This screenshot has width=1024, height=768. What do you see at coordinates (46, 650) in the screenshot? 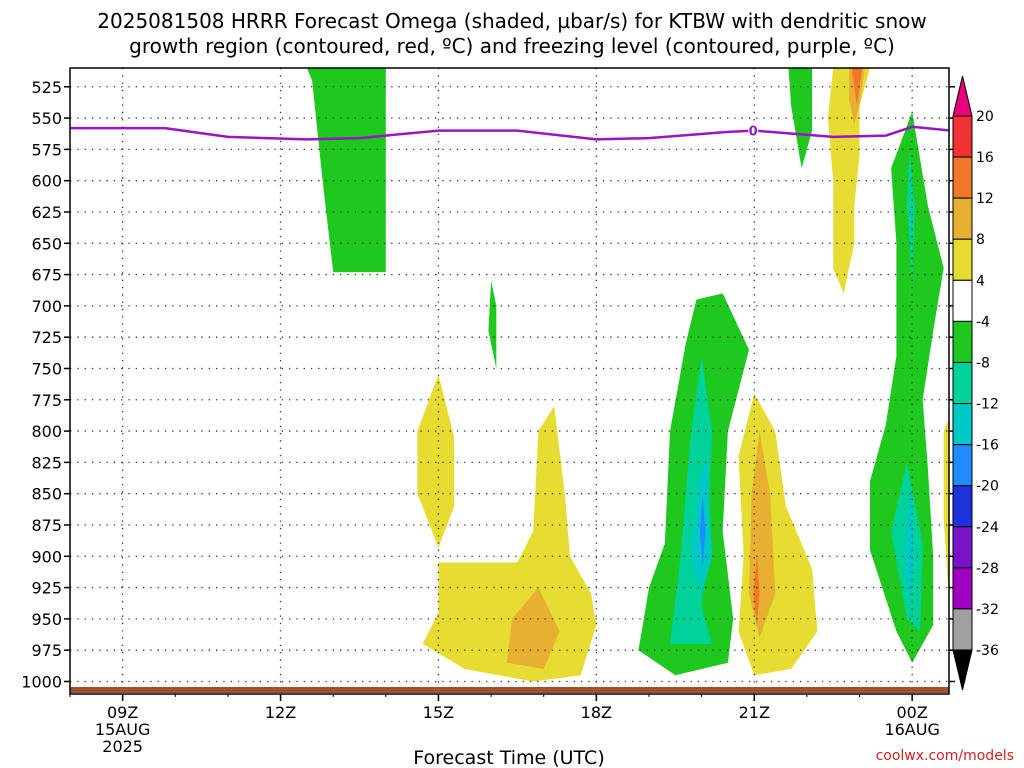
I see `y-tick-label: 975` at bounding box center [46, 650].